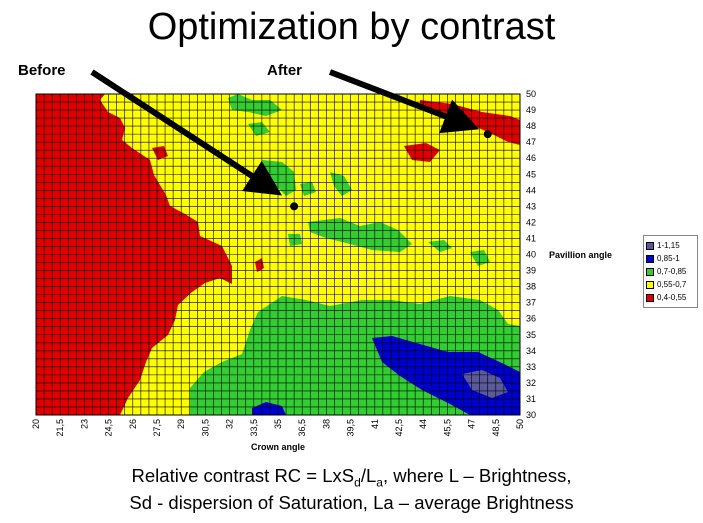 This screenshot has width=703, height=523. What do you see at coordinates (531, 383) in the screenshot?
I see `y-tick-label: 32` at bounding box center [531, 383].